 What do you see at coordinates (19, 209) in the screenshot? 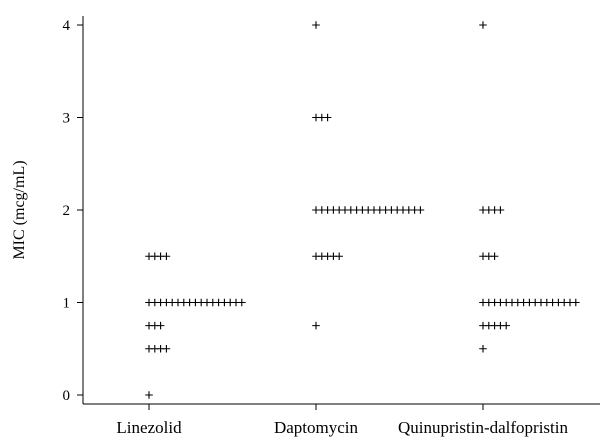
I see `y-axis-title: MIC (mcg/mL)` at bounding box center [19, 209].